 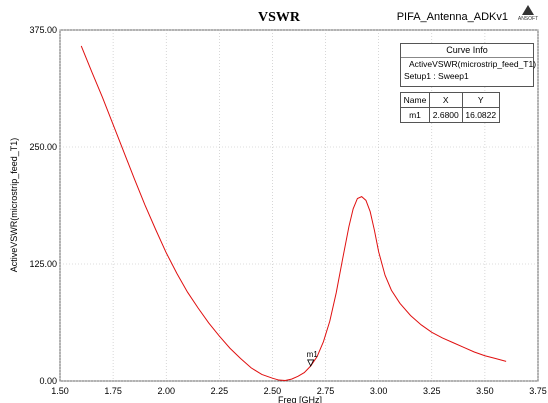 I want to click on y-axis-label: ActiveVSWR(microstrip_feed_T1), so click(x=14, y=205).